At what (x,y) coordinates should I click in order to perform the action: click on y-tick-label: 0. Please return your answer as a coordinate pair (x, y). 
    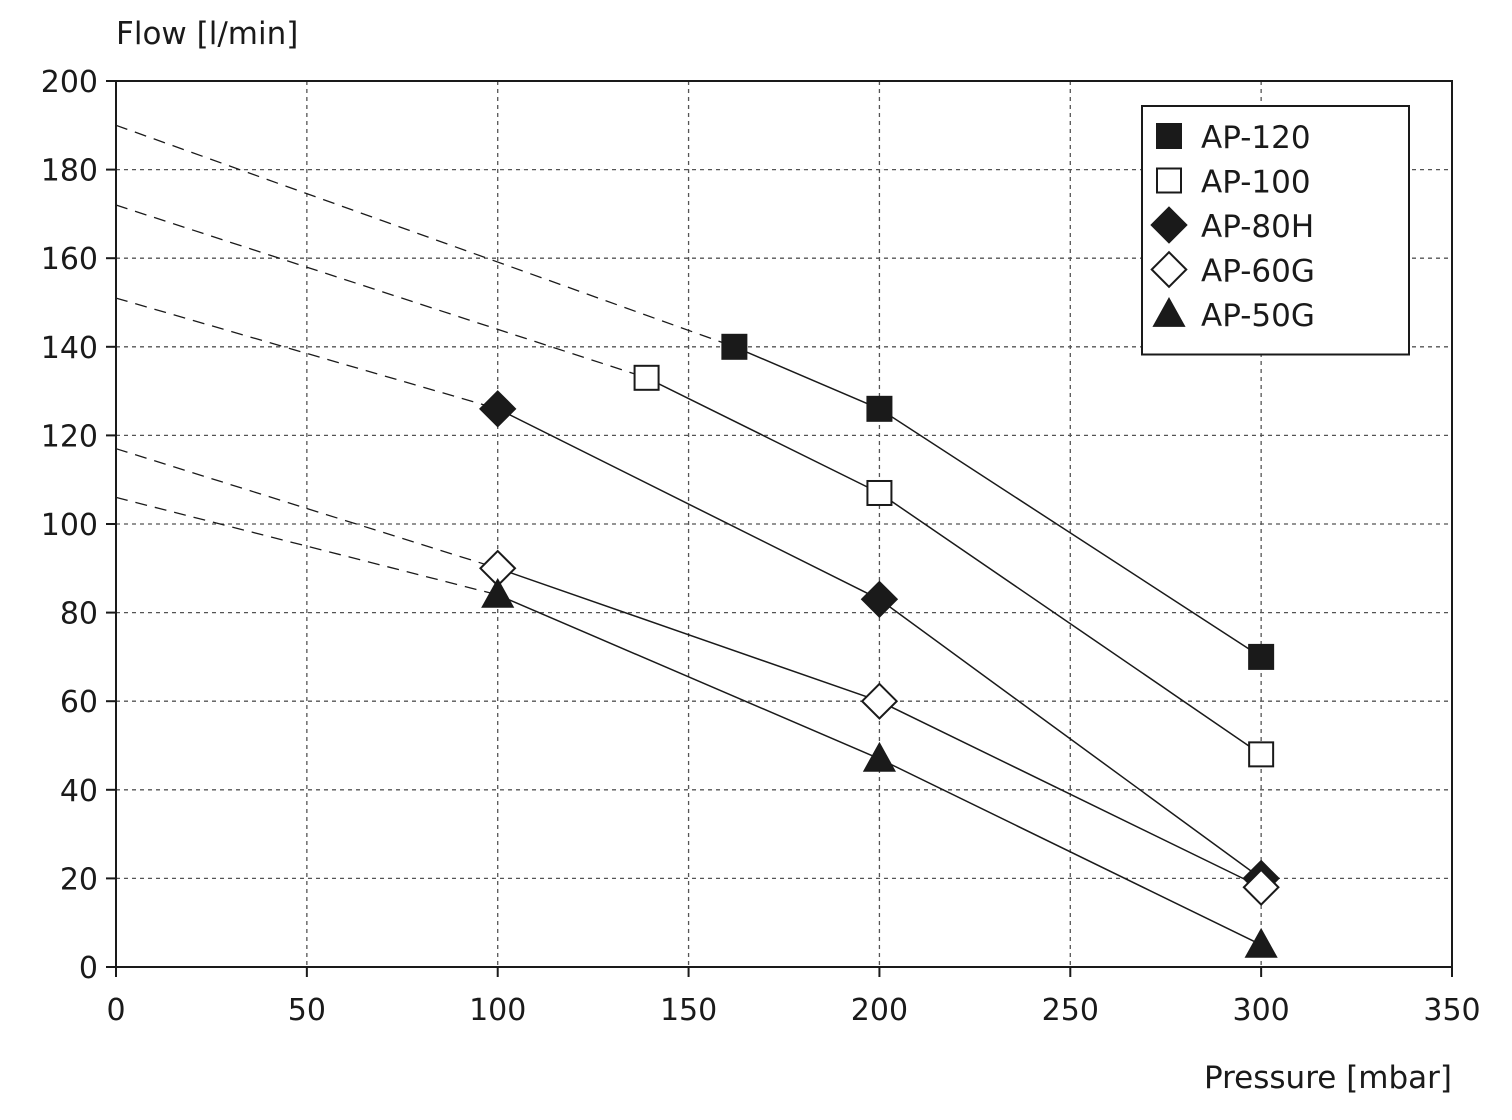
    Looking at the image, I should click on (88, 968).